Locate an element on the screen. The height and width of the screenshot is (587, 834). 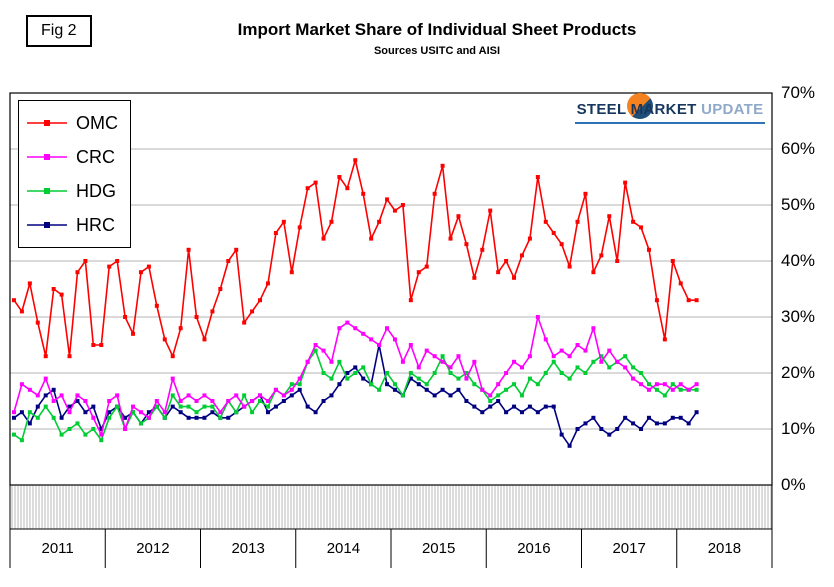
y-axis-tick-label: 70% is located at coordinates (798, 92).